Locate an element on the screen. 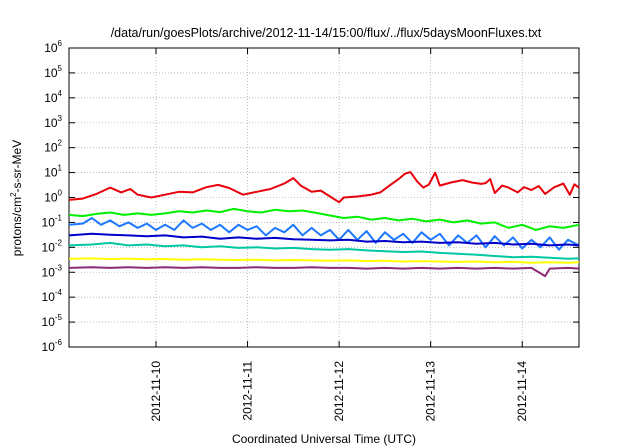 This screenshot has height=448, width=640. y-tick-label: 10⁻⁴ is located at coordinates (52, 296).